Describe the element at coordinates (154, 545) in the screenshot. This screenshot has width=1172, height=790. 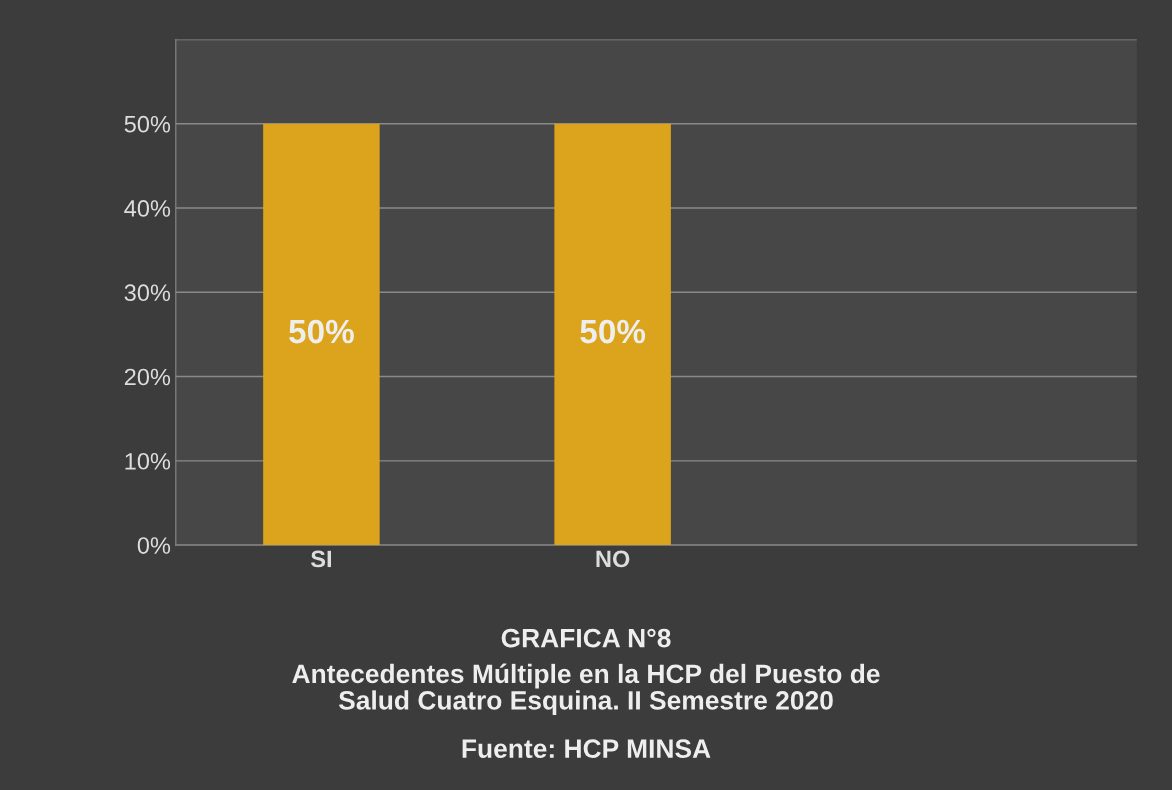
I see `y-tick-label: 0%` at that location.